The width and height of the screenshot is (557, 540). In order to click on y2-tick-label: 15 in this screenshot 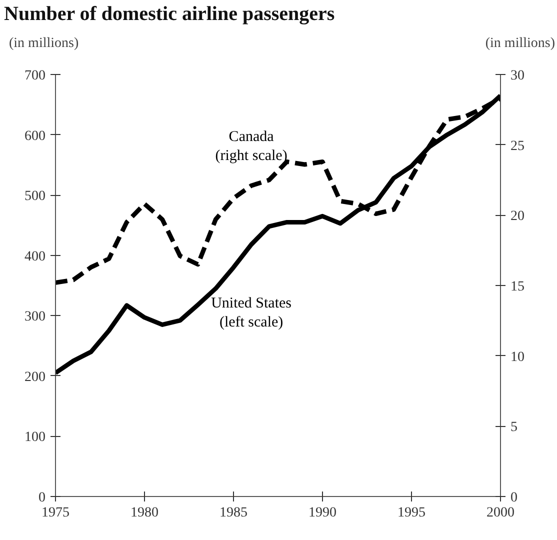, I will do `click(517, 286)`.